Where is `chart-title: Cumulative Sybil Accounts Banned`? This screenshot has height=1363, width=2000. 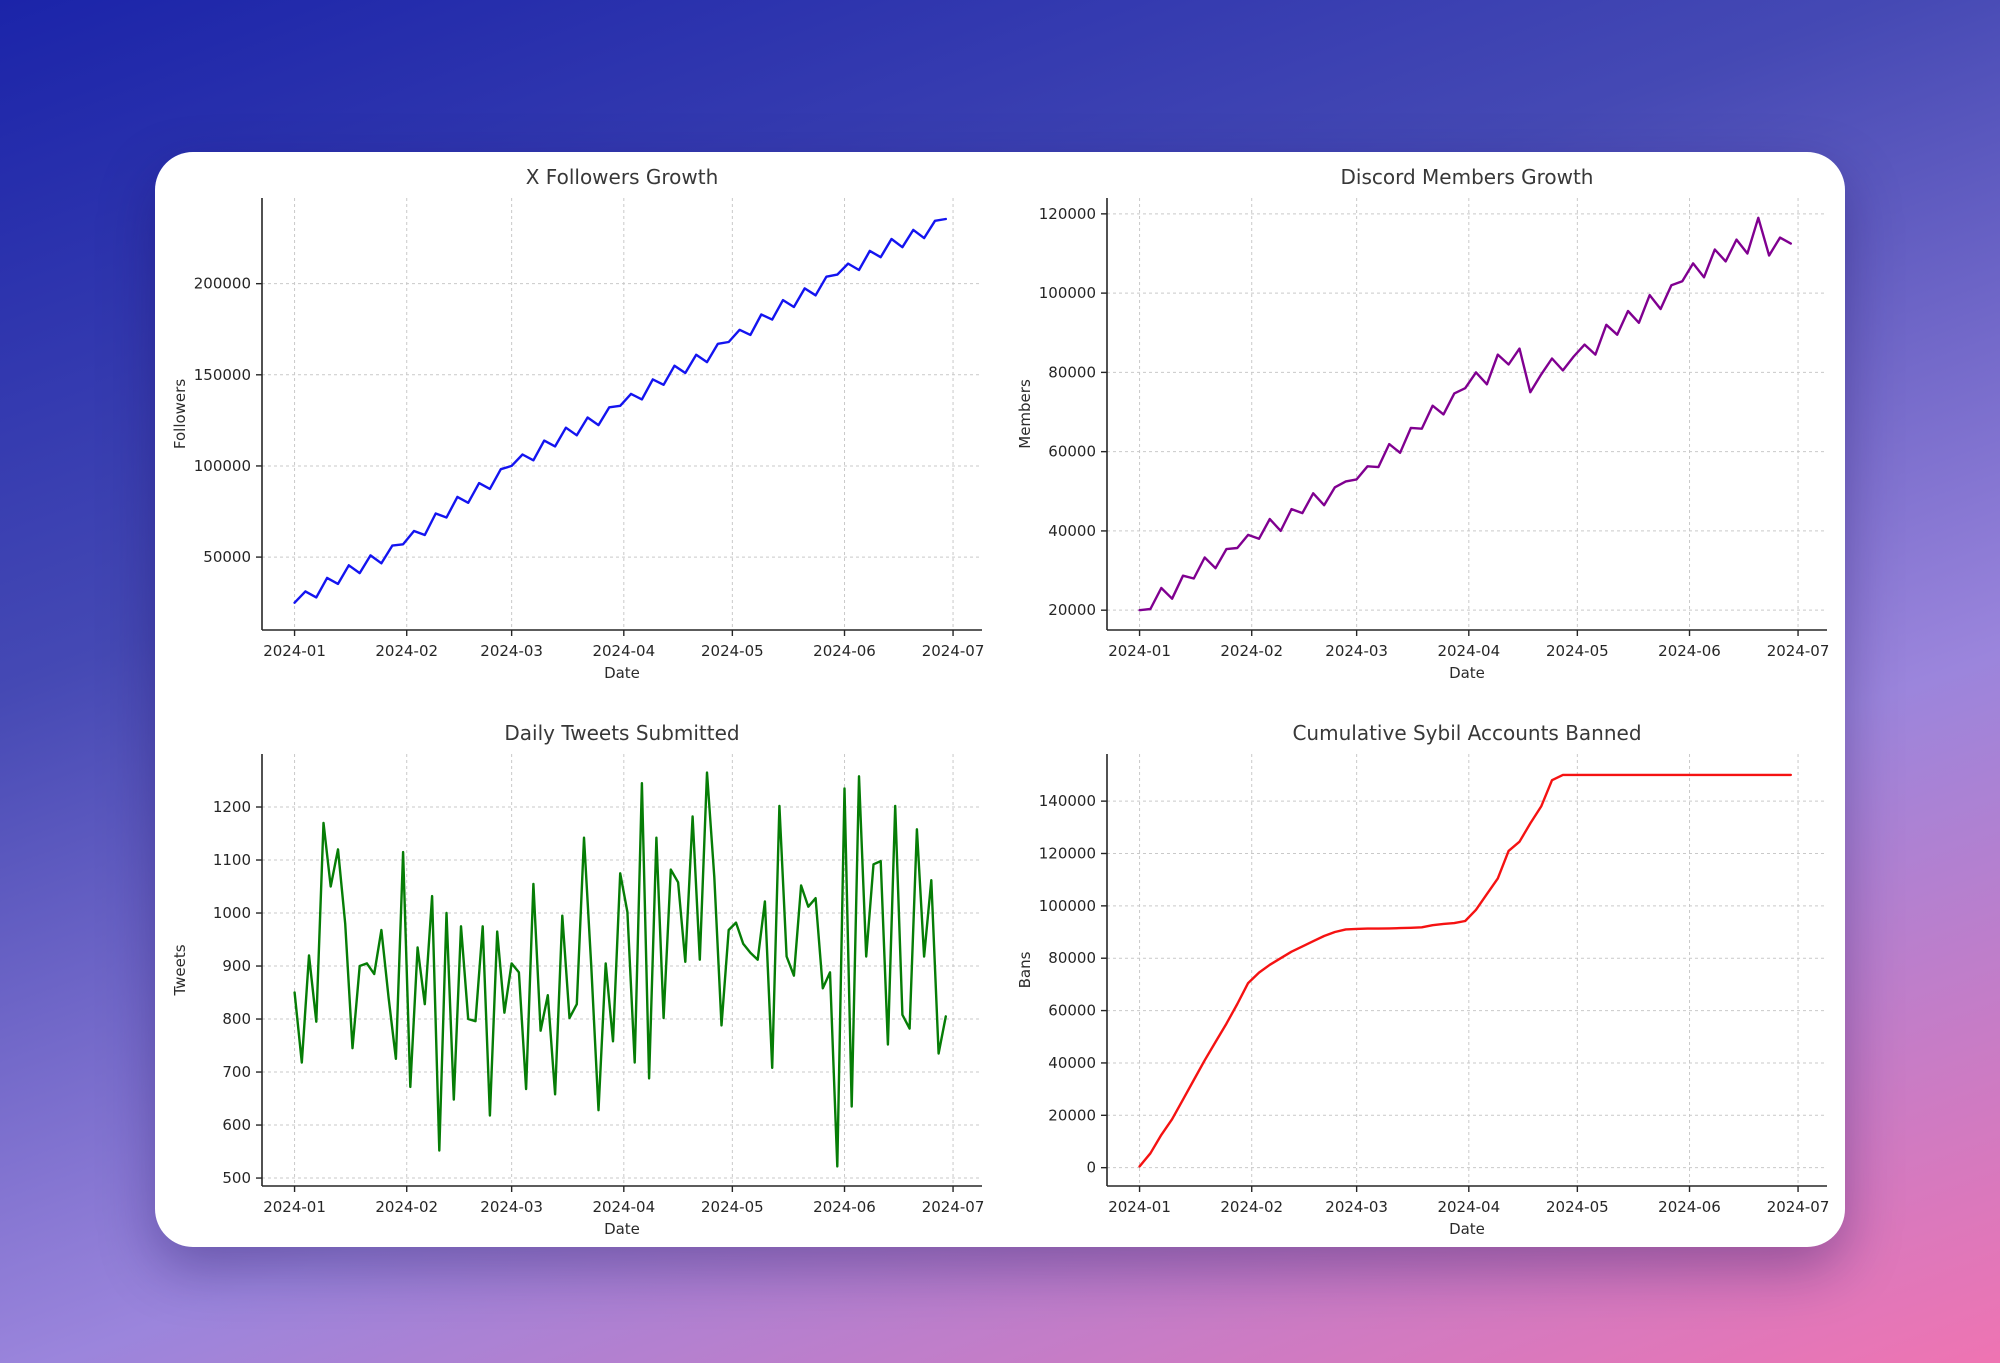
chart-title: Cumulative Sybil Accounts Banned is located at coordinates (1466, 733).